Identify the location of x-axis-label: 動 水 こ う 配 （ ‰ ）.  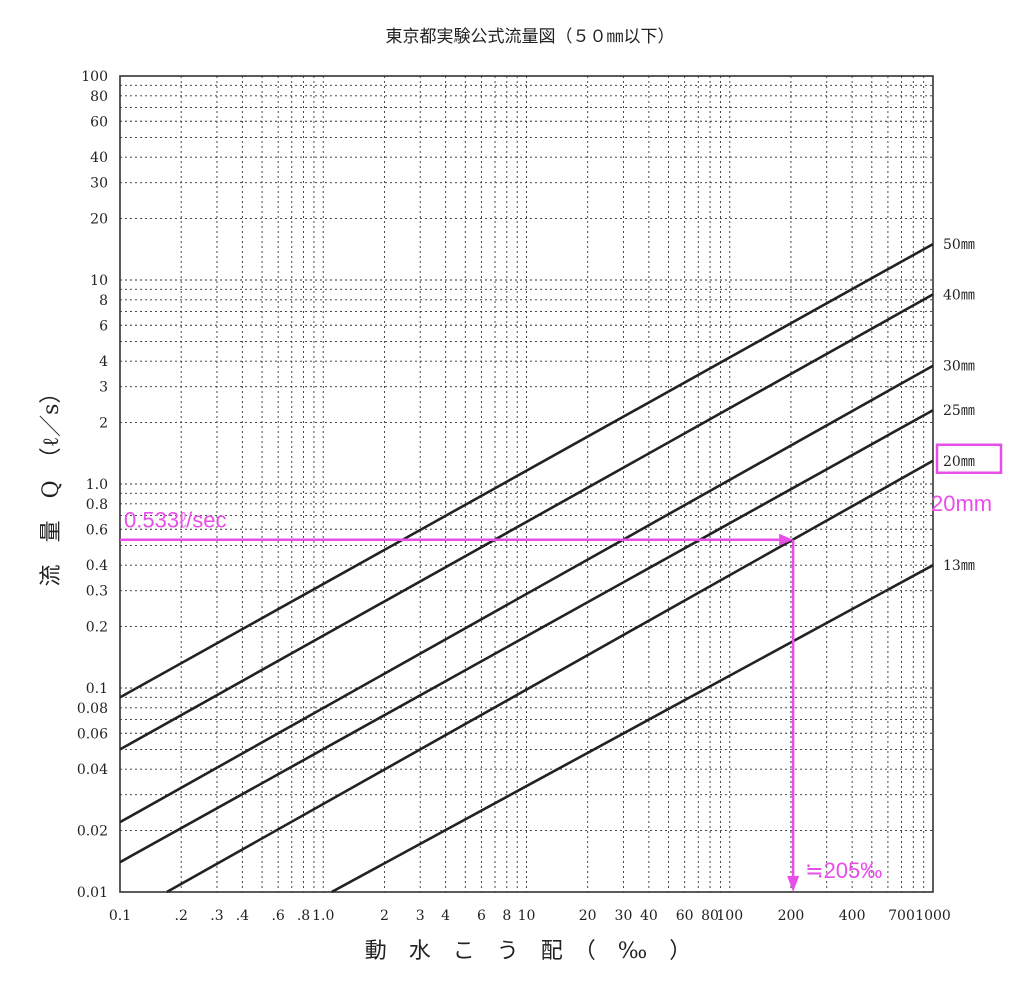
(528, 951).